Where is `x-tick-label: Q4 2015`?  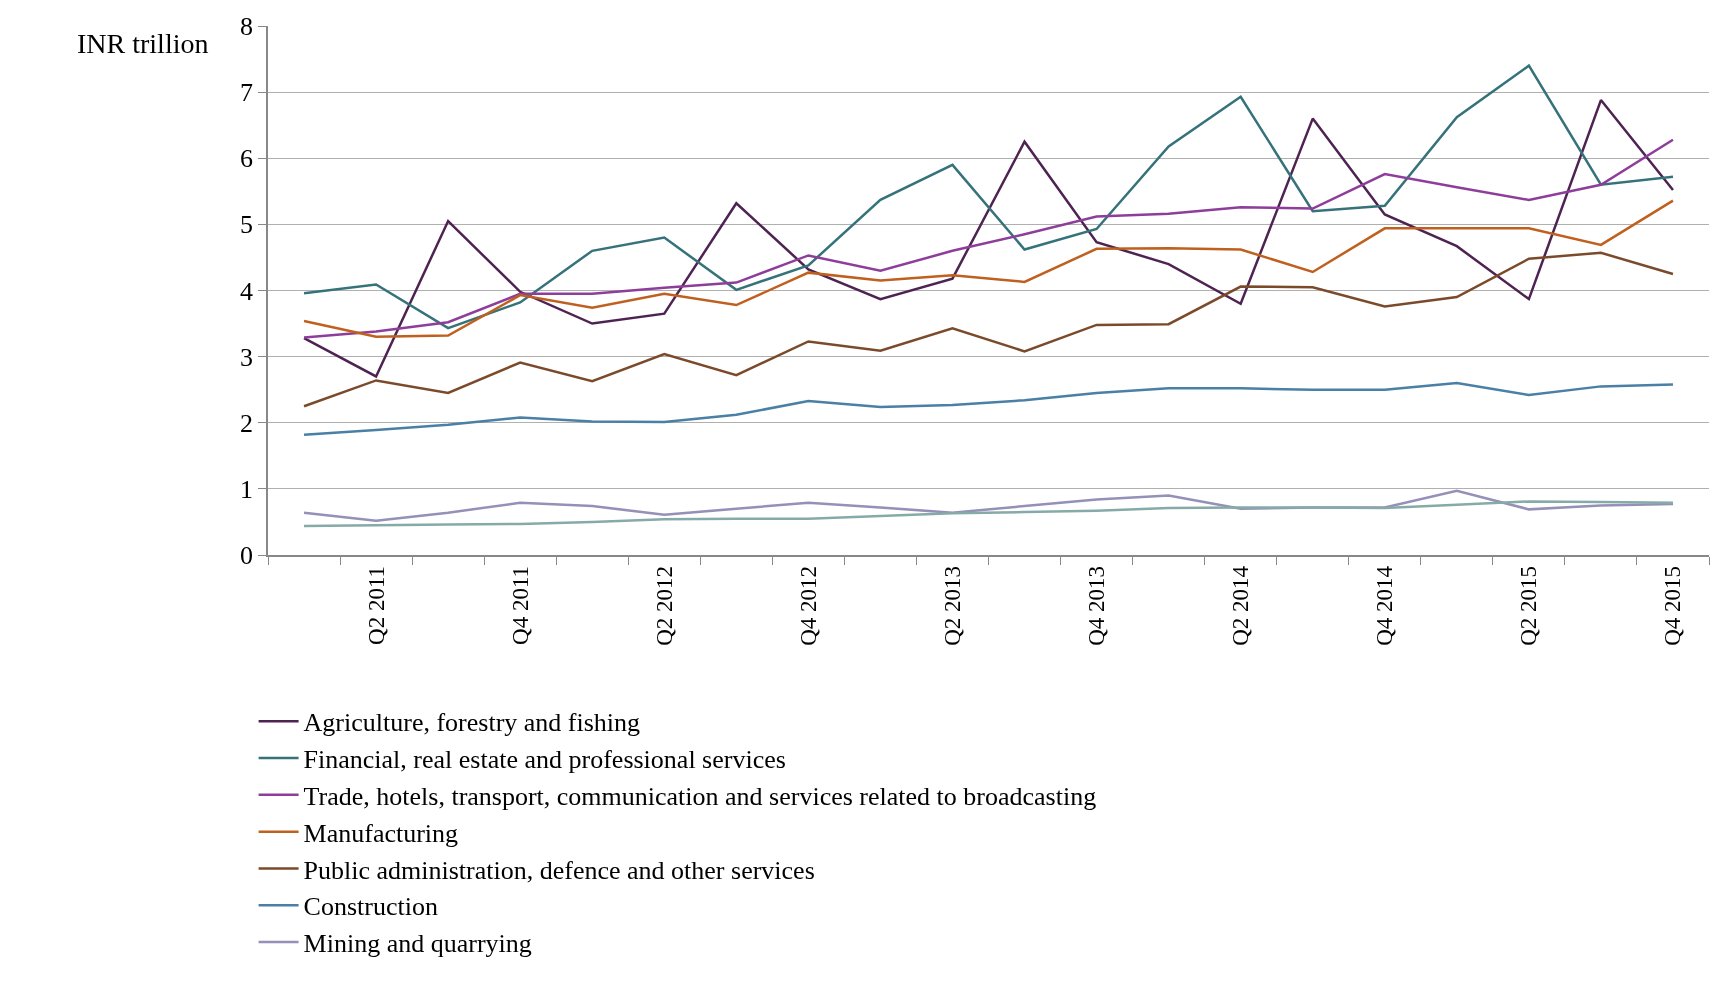 x-tick-label: Q4 2015 is located at coordinates (1673, 605).